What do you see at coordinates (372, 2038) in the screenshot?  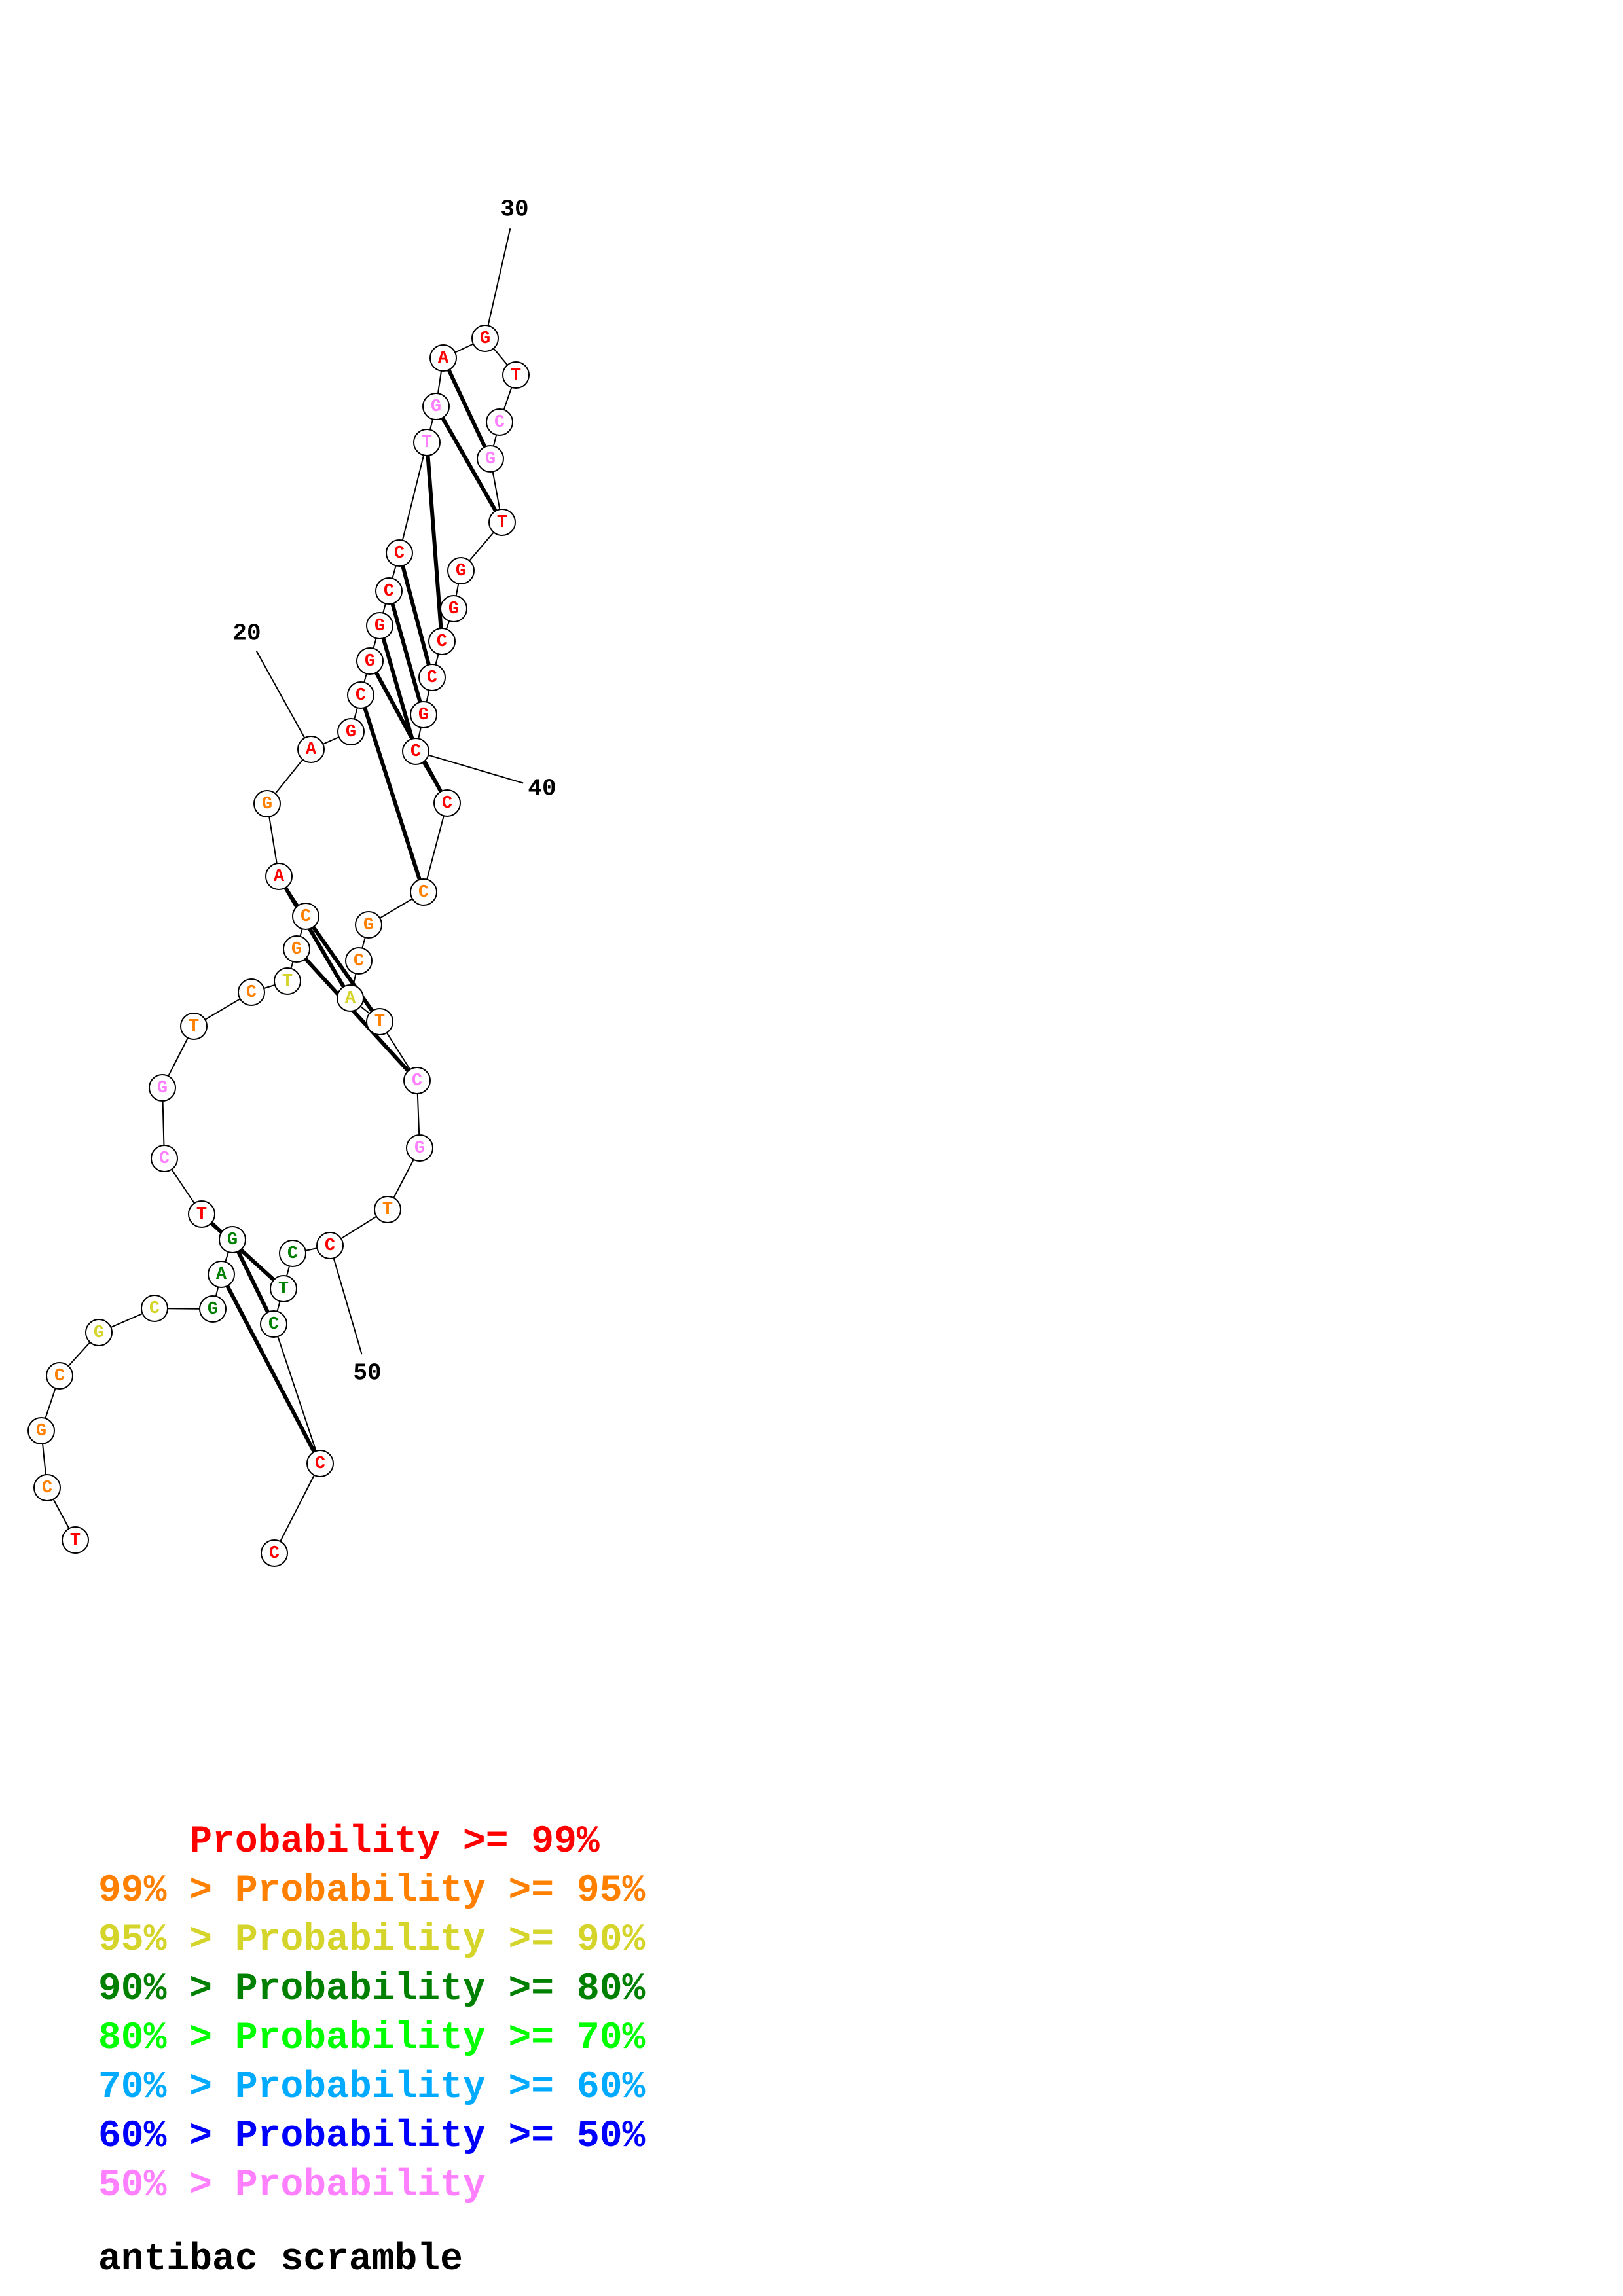 I see `legend-entry: 80% > Probability >= 70%` at bounding box center [372, 2038].